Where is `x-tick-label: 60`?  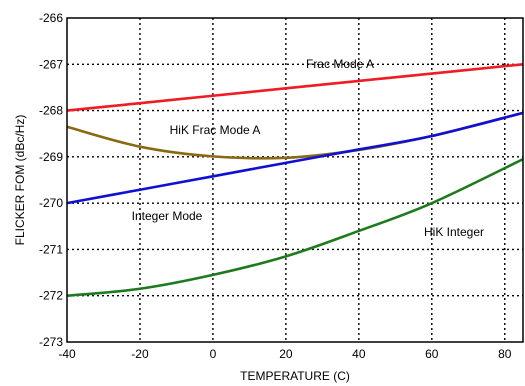
x-tick-label: 60 is located at coordinates (432, 354).